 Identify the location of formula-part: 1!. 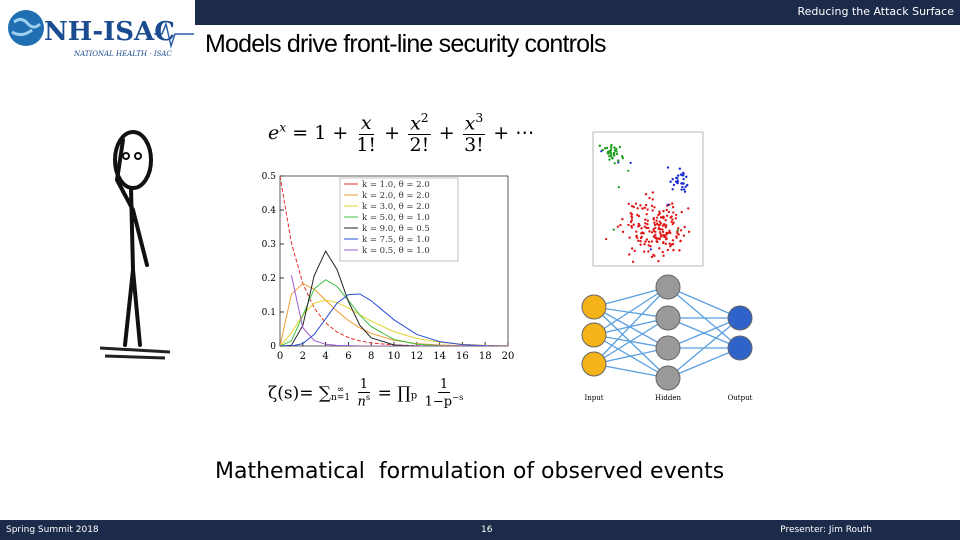
(366, 144).